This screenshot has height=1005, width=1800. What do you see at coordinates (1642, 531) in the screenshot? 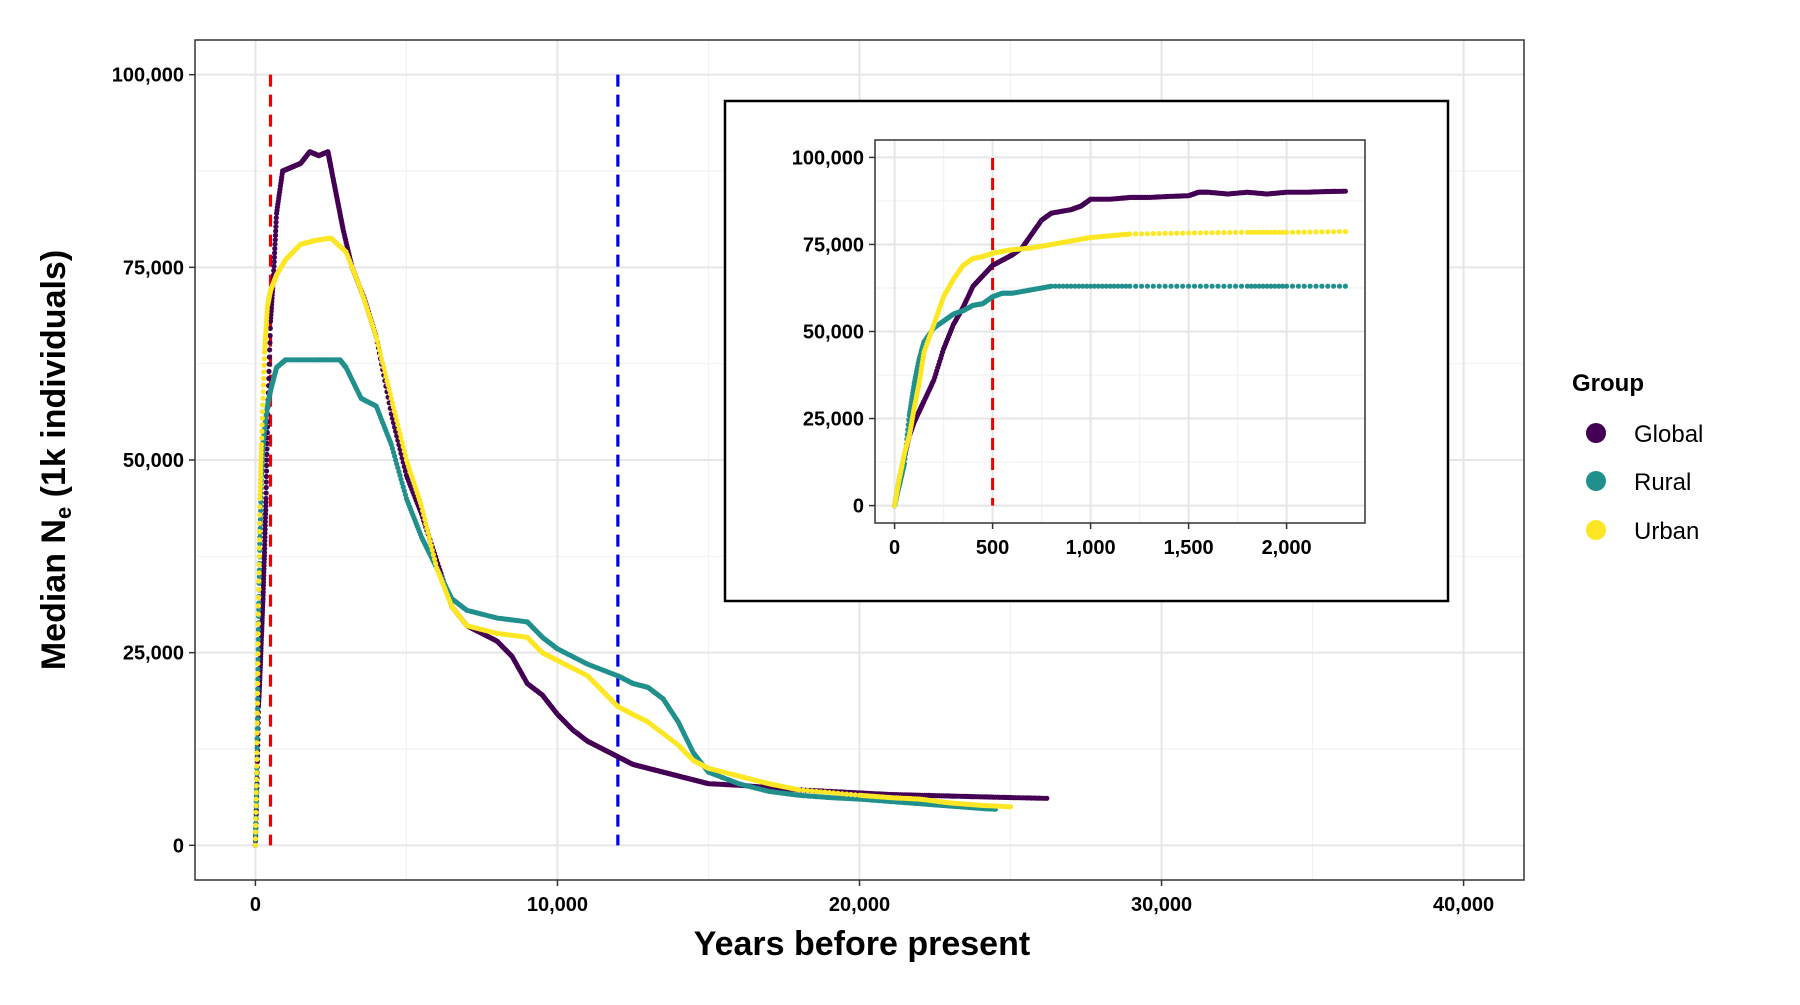
I see `legend-item-urban: Urban` at bounding box center [1642, 531].